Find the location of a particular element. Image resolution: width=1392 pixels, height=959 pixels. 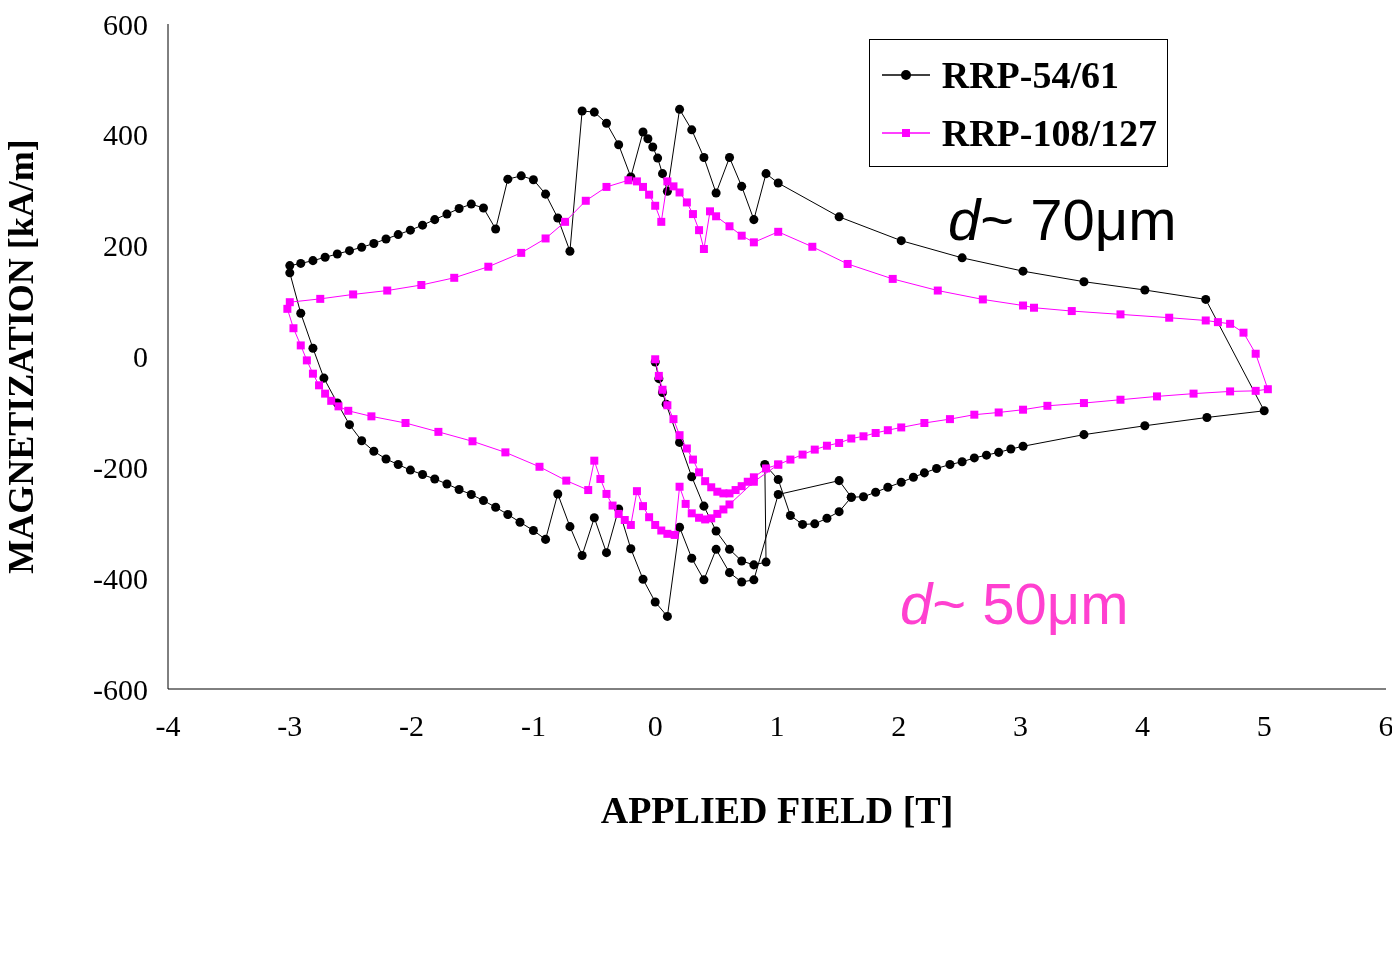

x-tick-label: -1 is located at coordinates (533, 726).